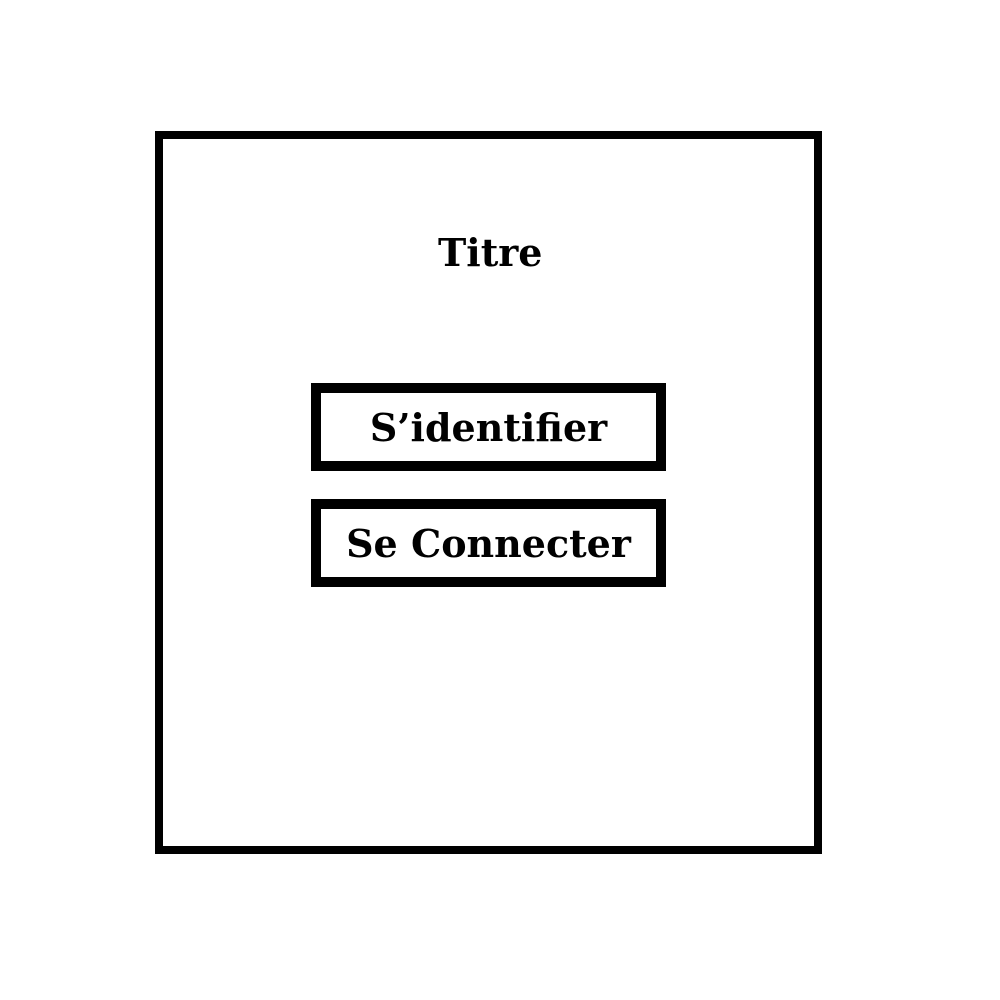 This screenshot has width=1000, height=1000. Describe the element at coordinates (488, 427) in the screenshot. I see `identify-button: S’identifier` at that location.